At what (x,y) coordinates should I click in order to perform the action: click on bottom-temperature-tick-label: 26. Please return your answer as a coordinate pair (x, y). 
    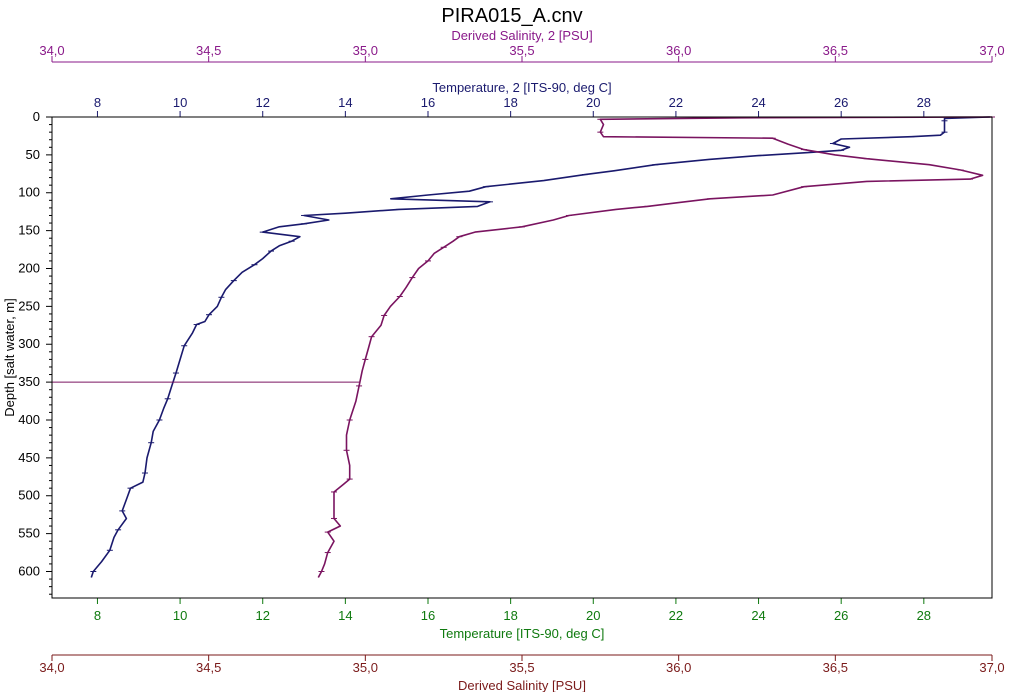
    Looking at the image, I should click on (841, 615).